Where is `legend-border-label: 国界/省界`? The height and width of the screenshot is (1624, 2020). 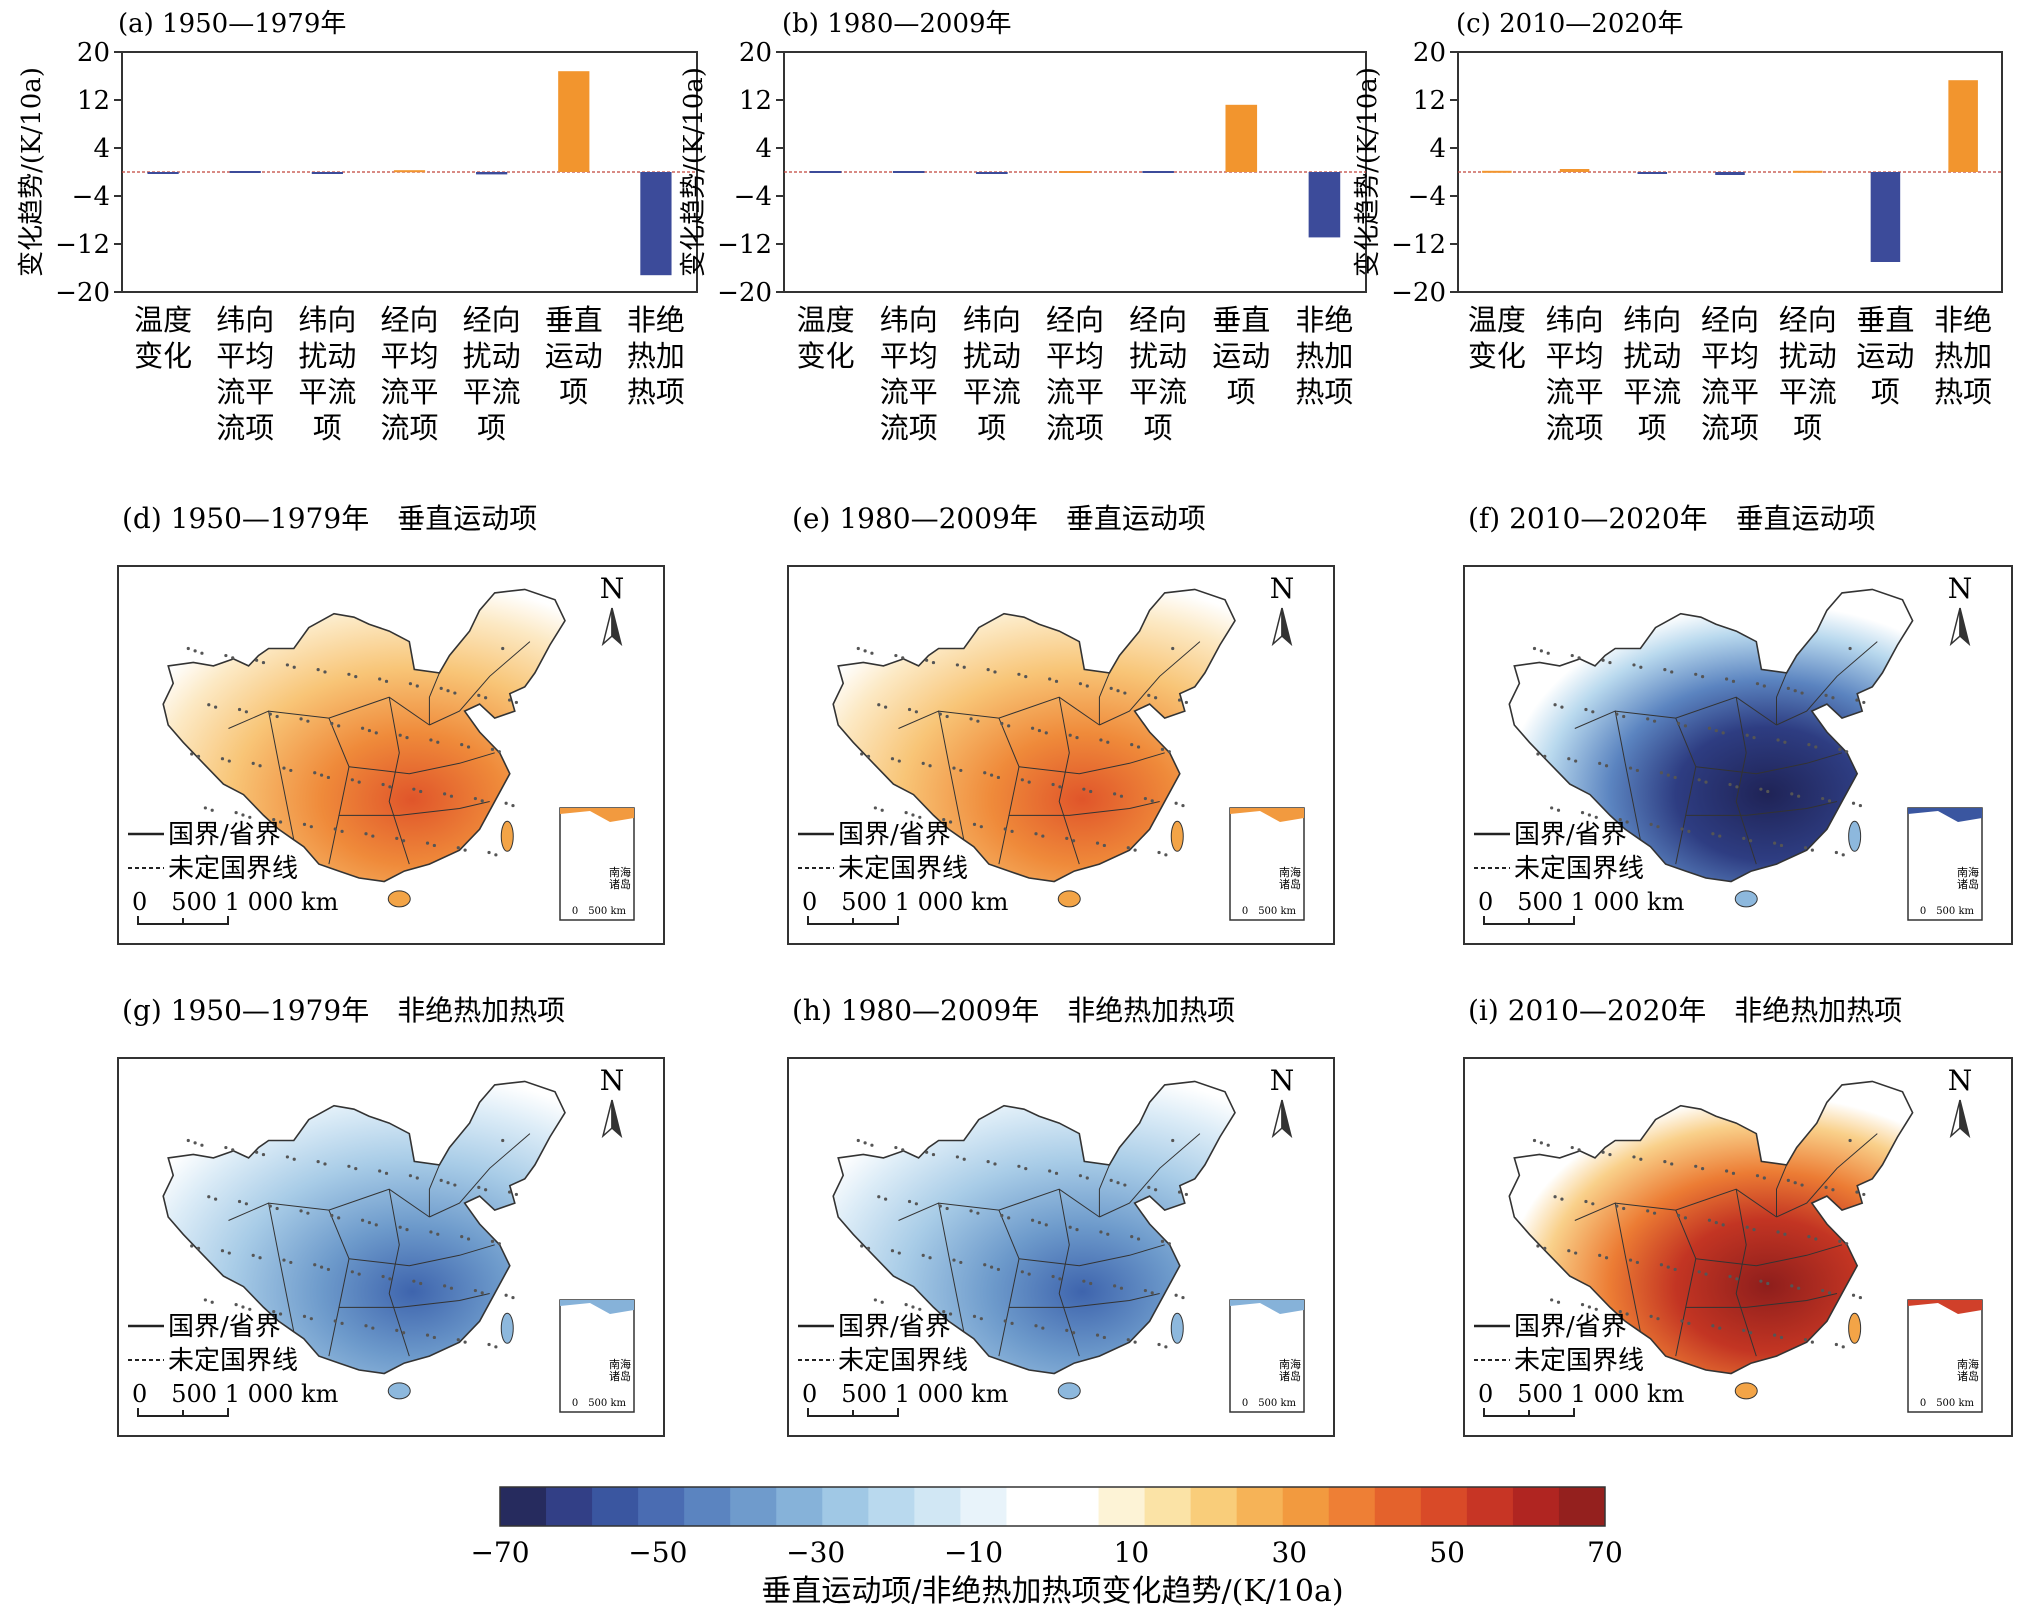
legend-border-label: 国界/省界 is located at coordinates (894, 835).